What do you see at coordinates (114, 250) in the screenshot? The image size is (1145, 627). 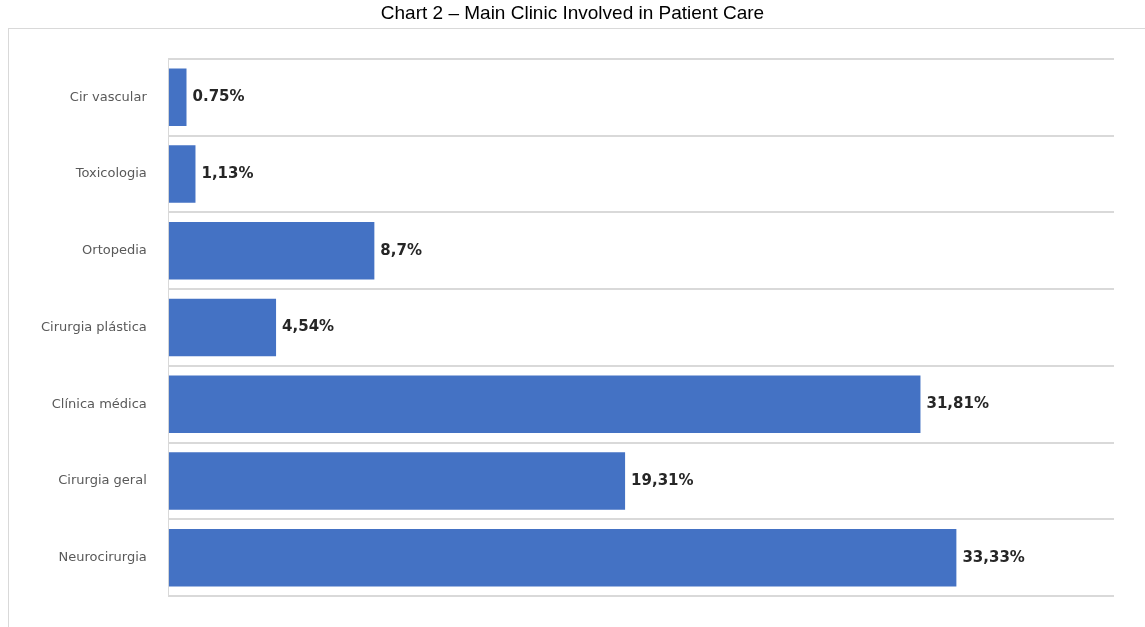 I see `y-tick-label: Ortopedia` at bounding box center [114, 250].